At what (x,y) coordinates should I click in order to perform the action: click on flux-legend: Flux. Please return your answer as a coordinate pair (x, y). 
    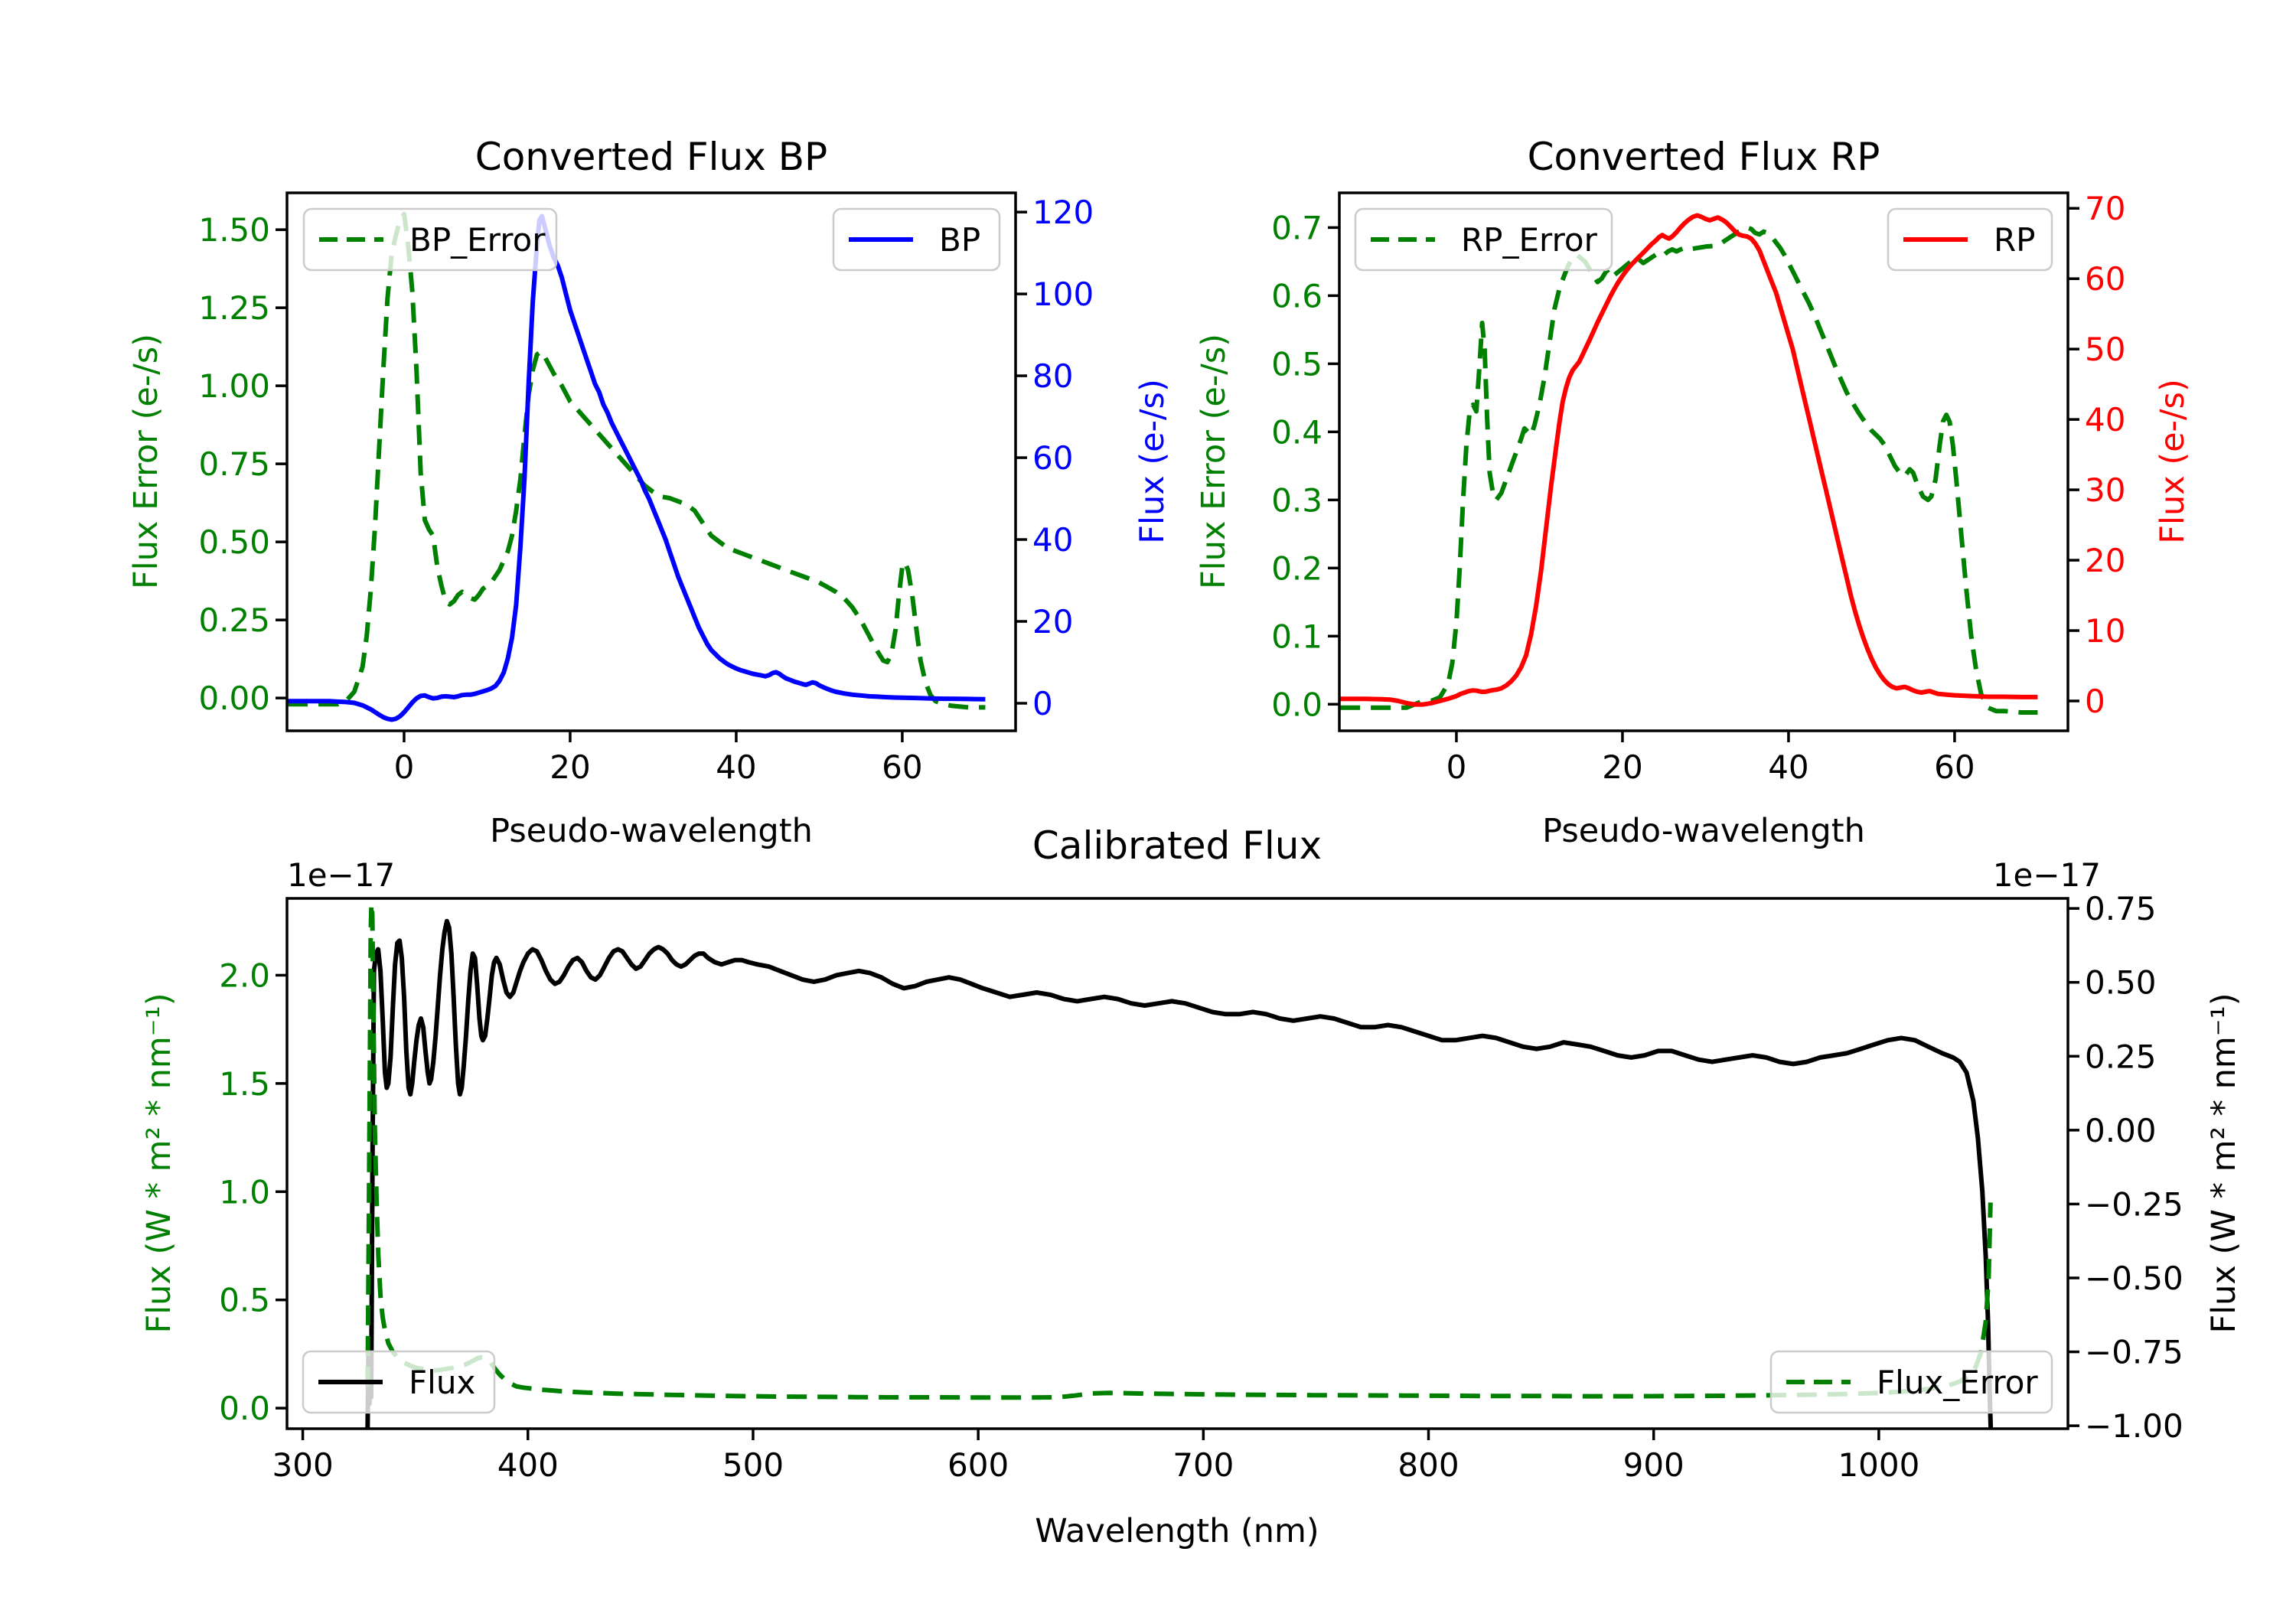
    Looking at the image, I should click on (399, 1382).